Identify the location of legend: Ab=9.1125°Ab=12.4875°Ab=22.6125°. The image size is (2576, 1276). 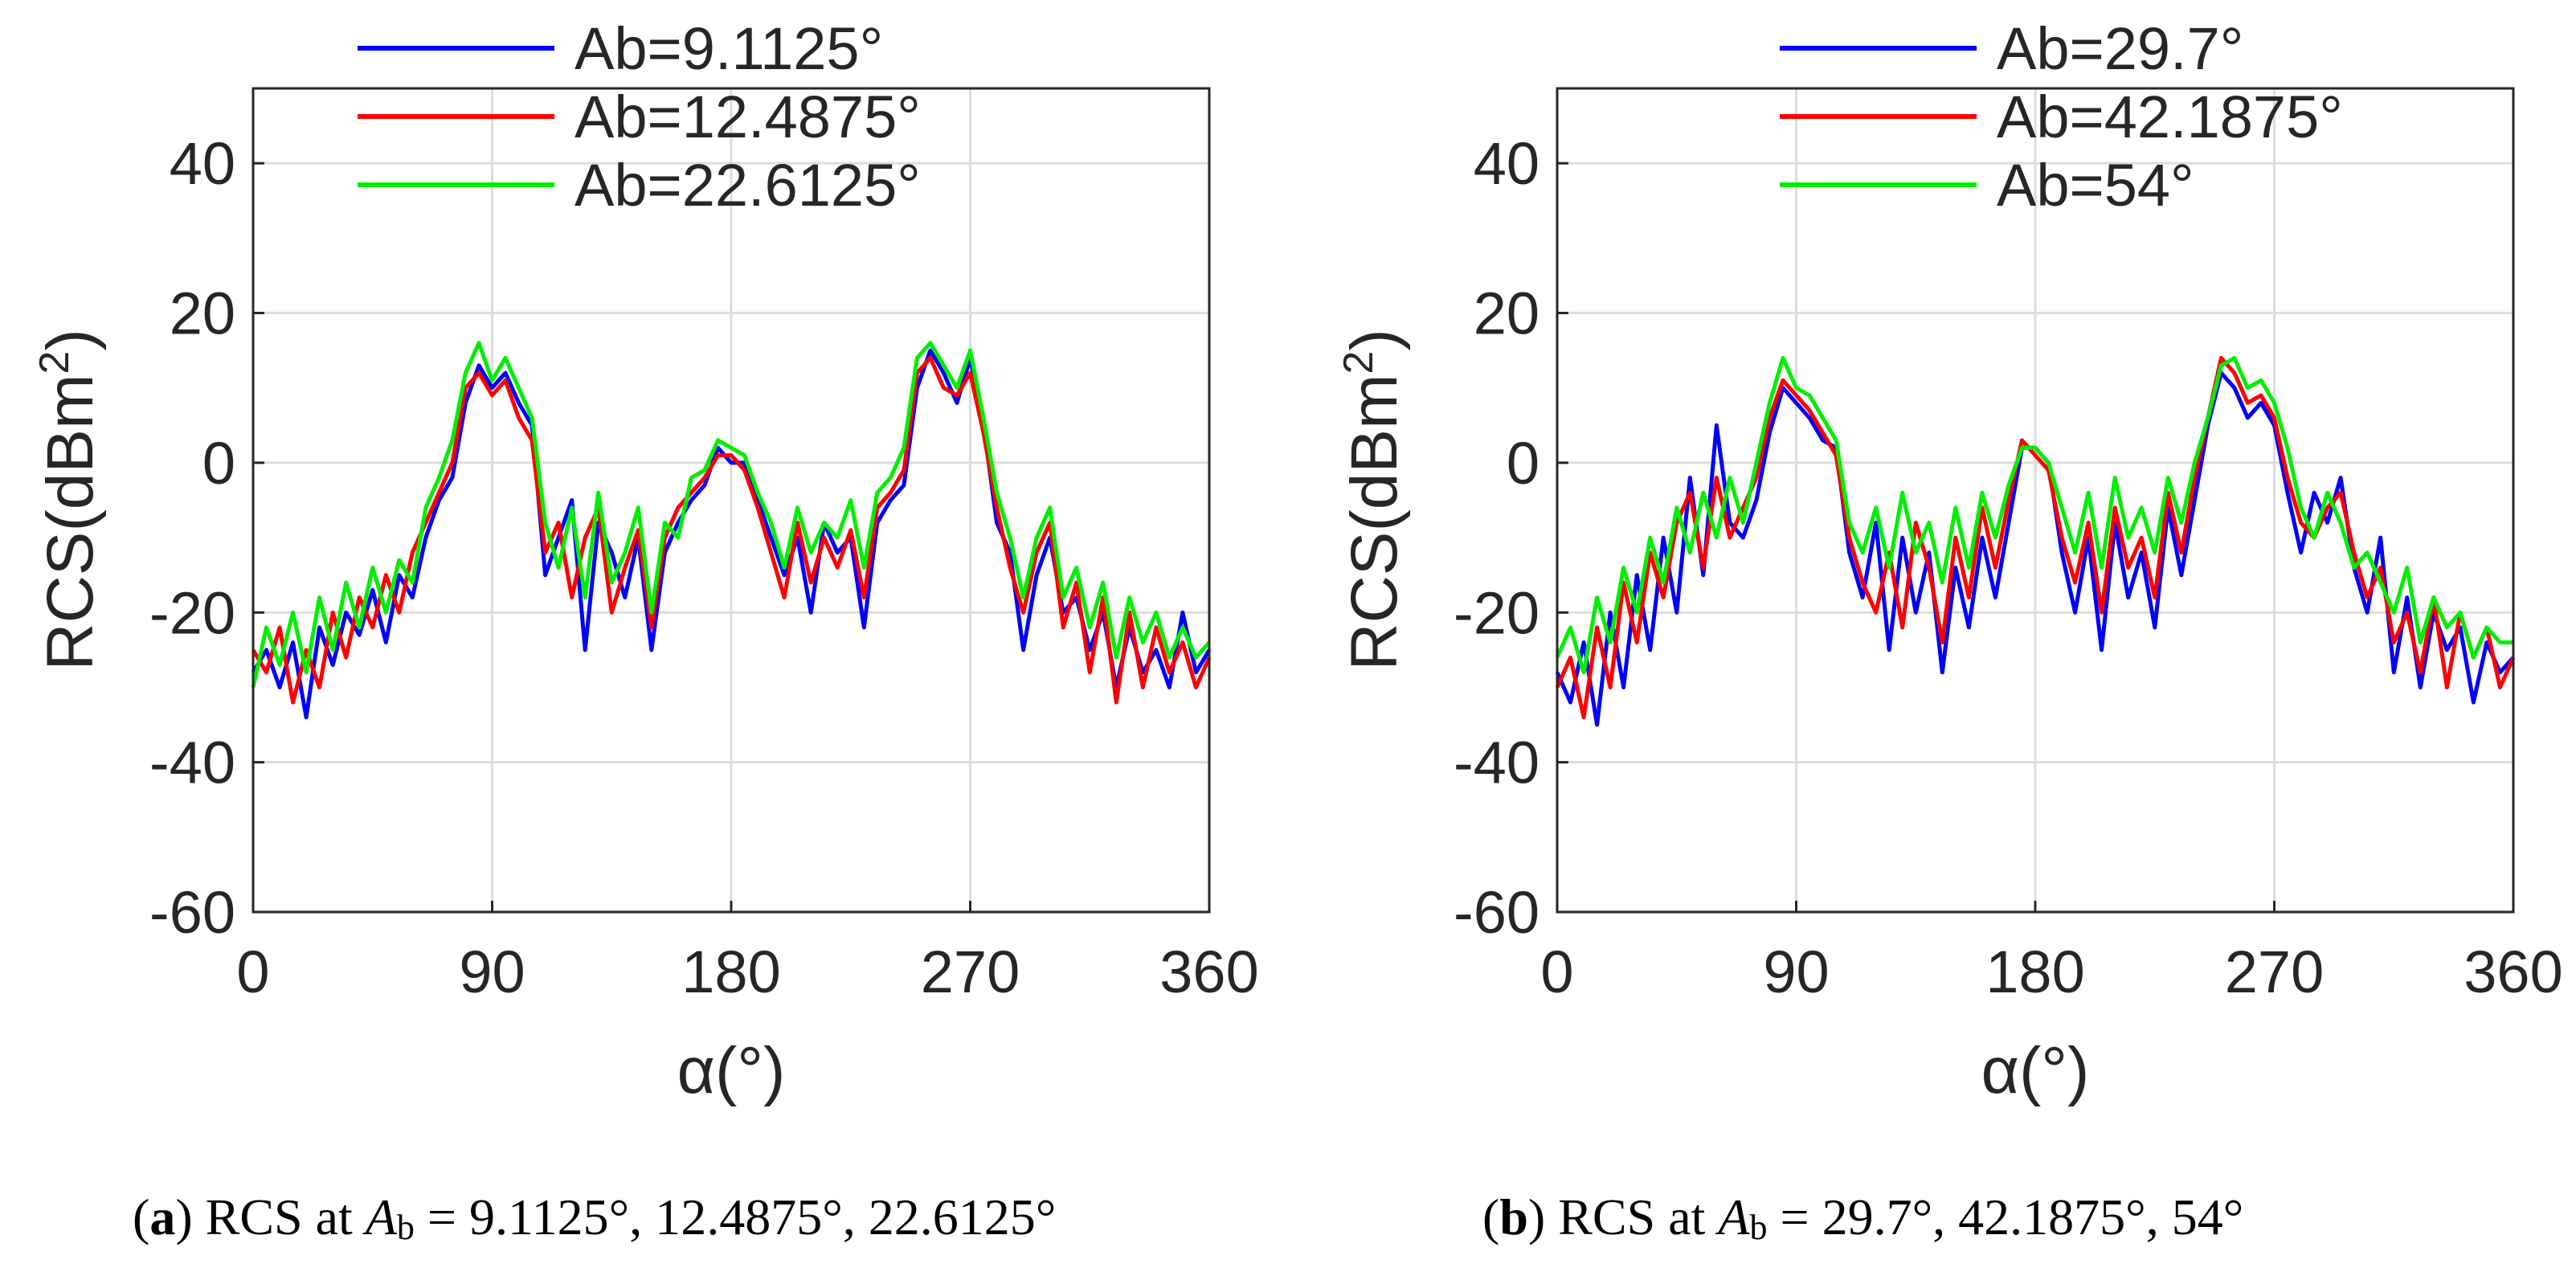
(640, 117).